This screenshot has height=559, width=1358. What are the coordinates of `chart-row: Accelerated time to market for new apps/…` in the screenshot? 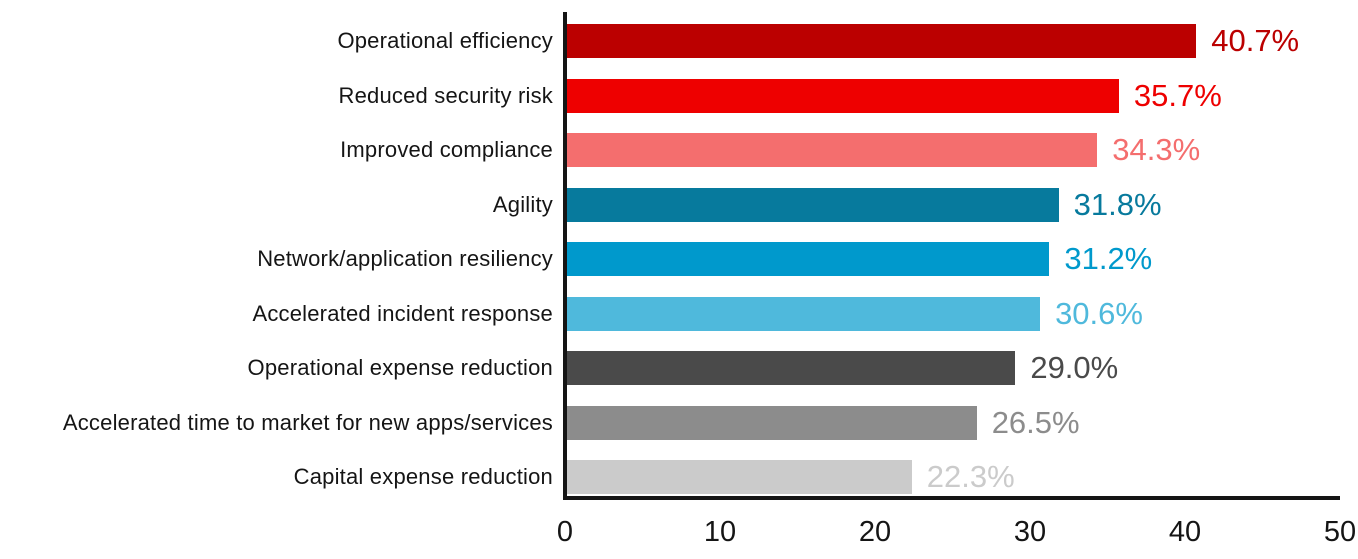 It's located at (670, 422).